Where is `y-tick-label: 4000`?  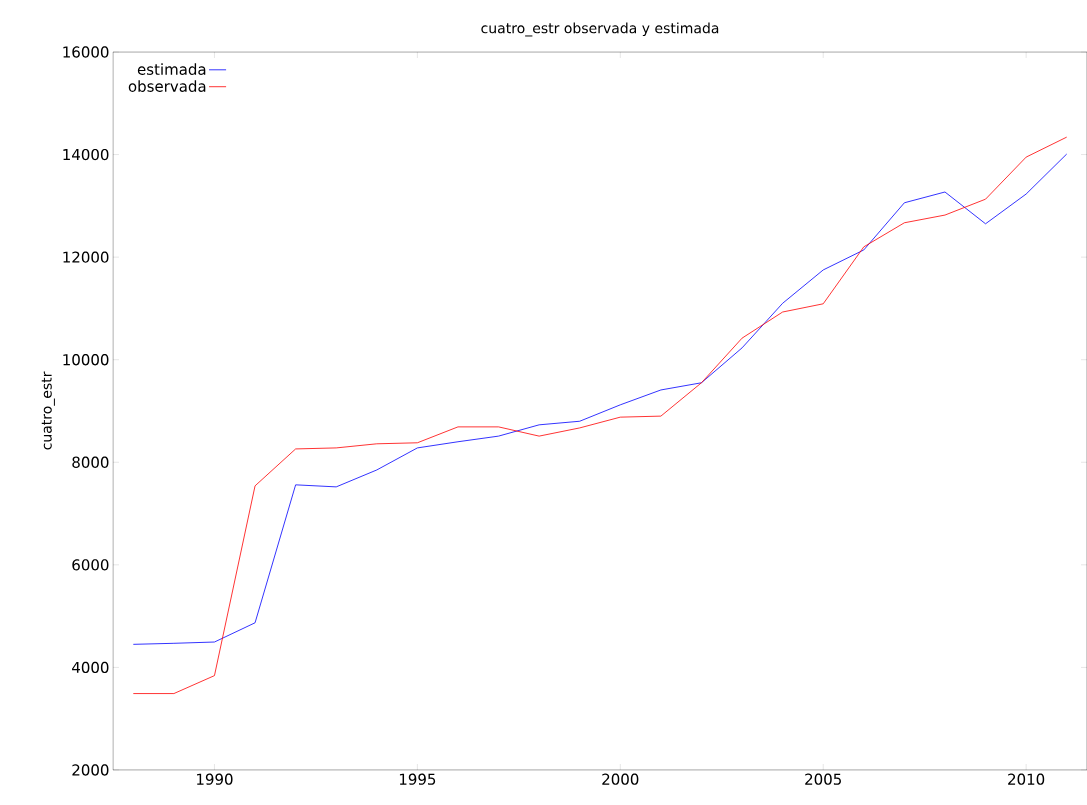
y-tick-label: 4000 is located at coordinates (90, 667).